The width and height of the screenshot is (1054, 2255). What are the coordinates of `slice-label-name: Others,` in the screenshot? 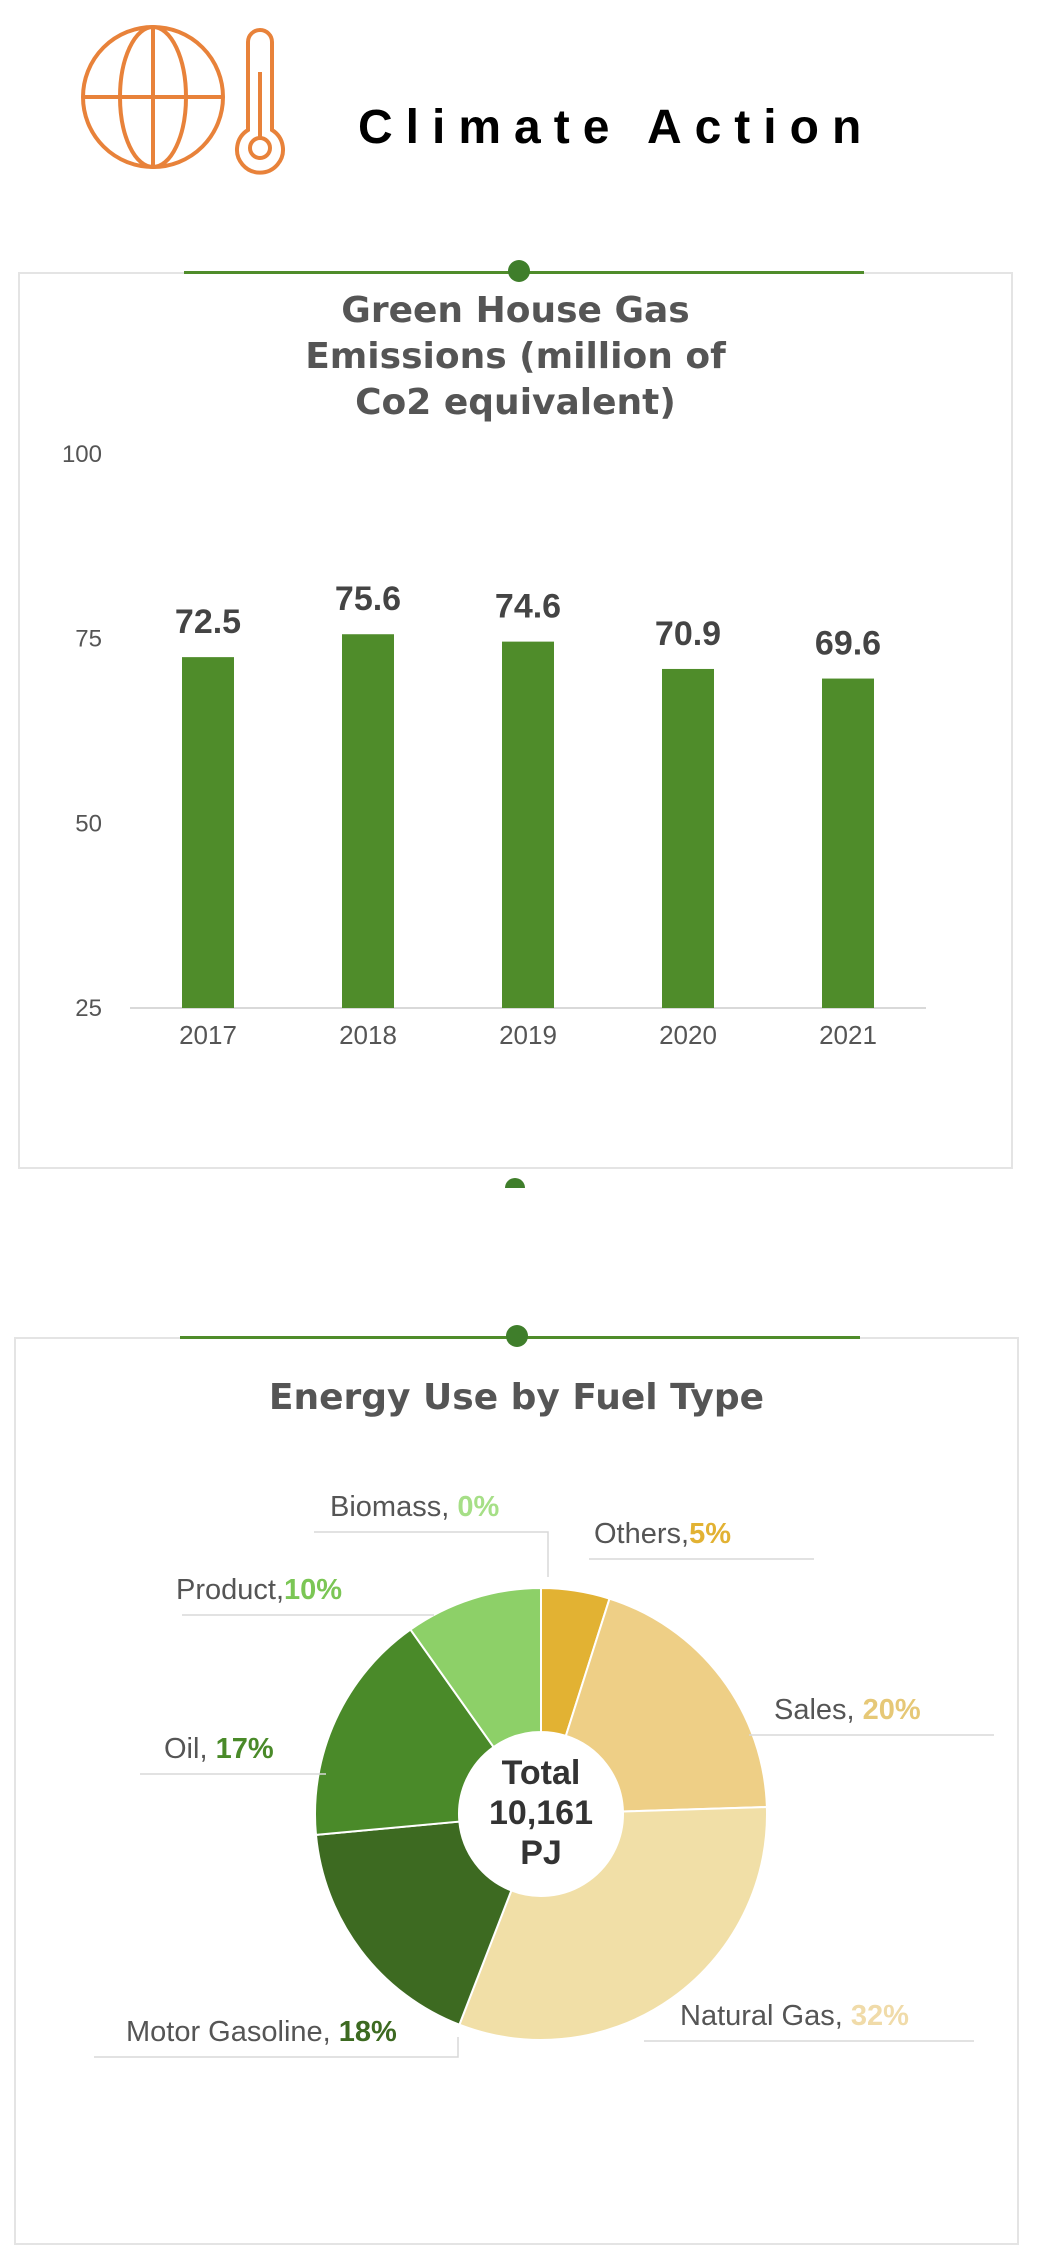 It's located at (641, 1534).